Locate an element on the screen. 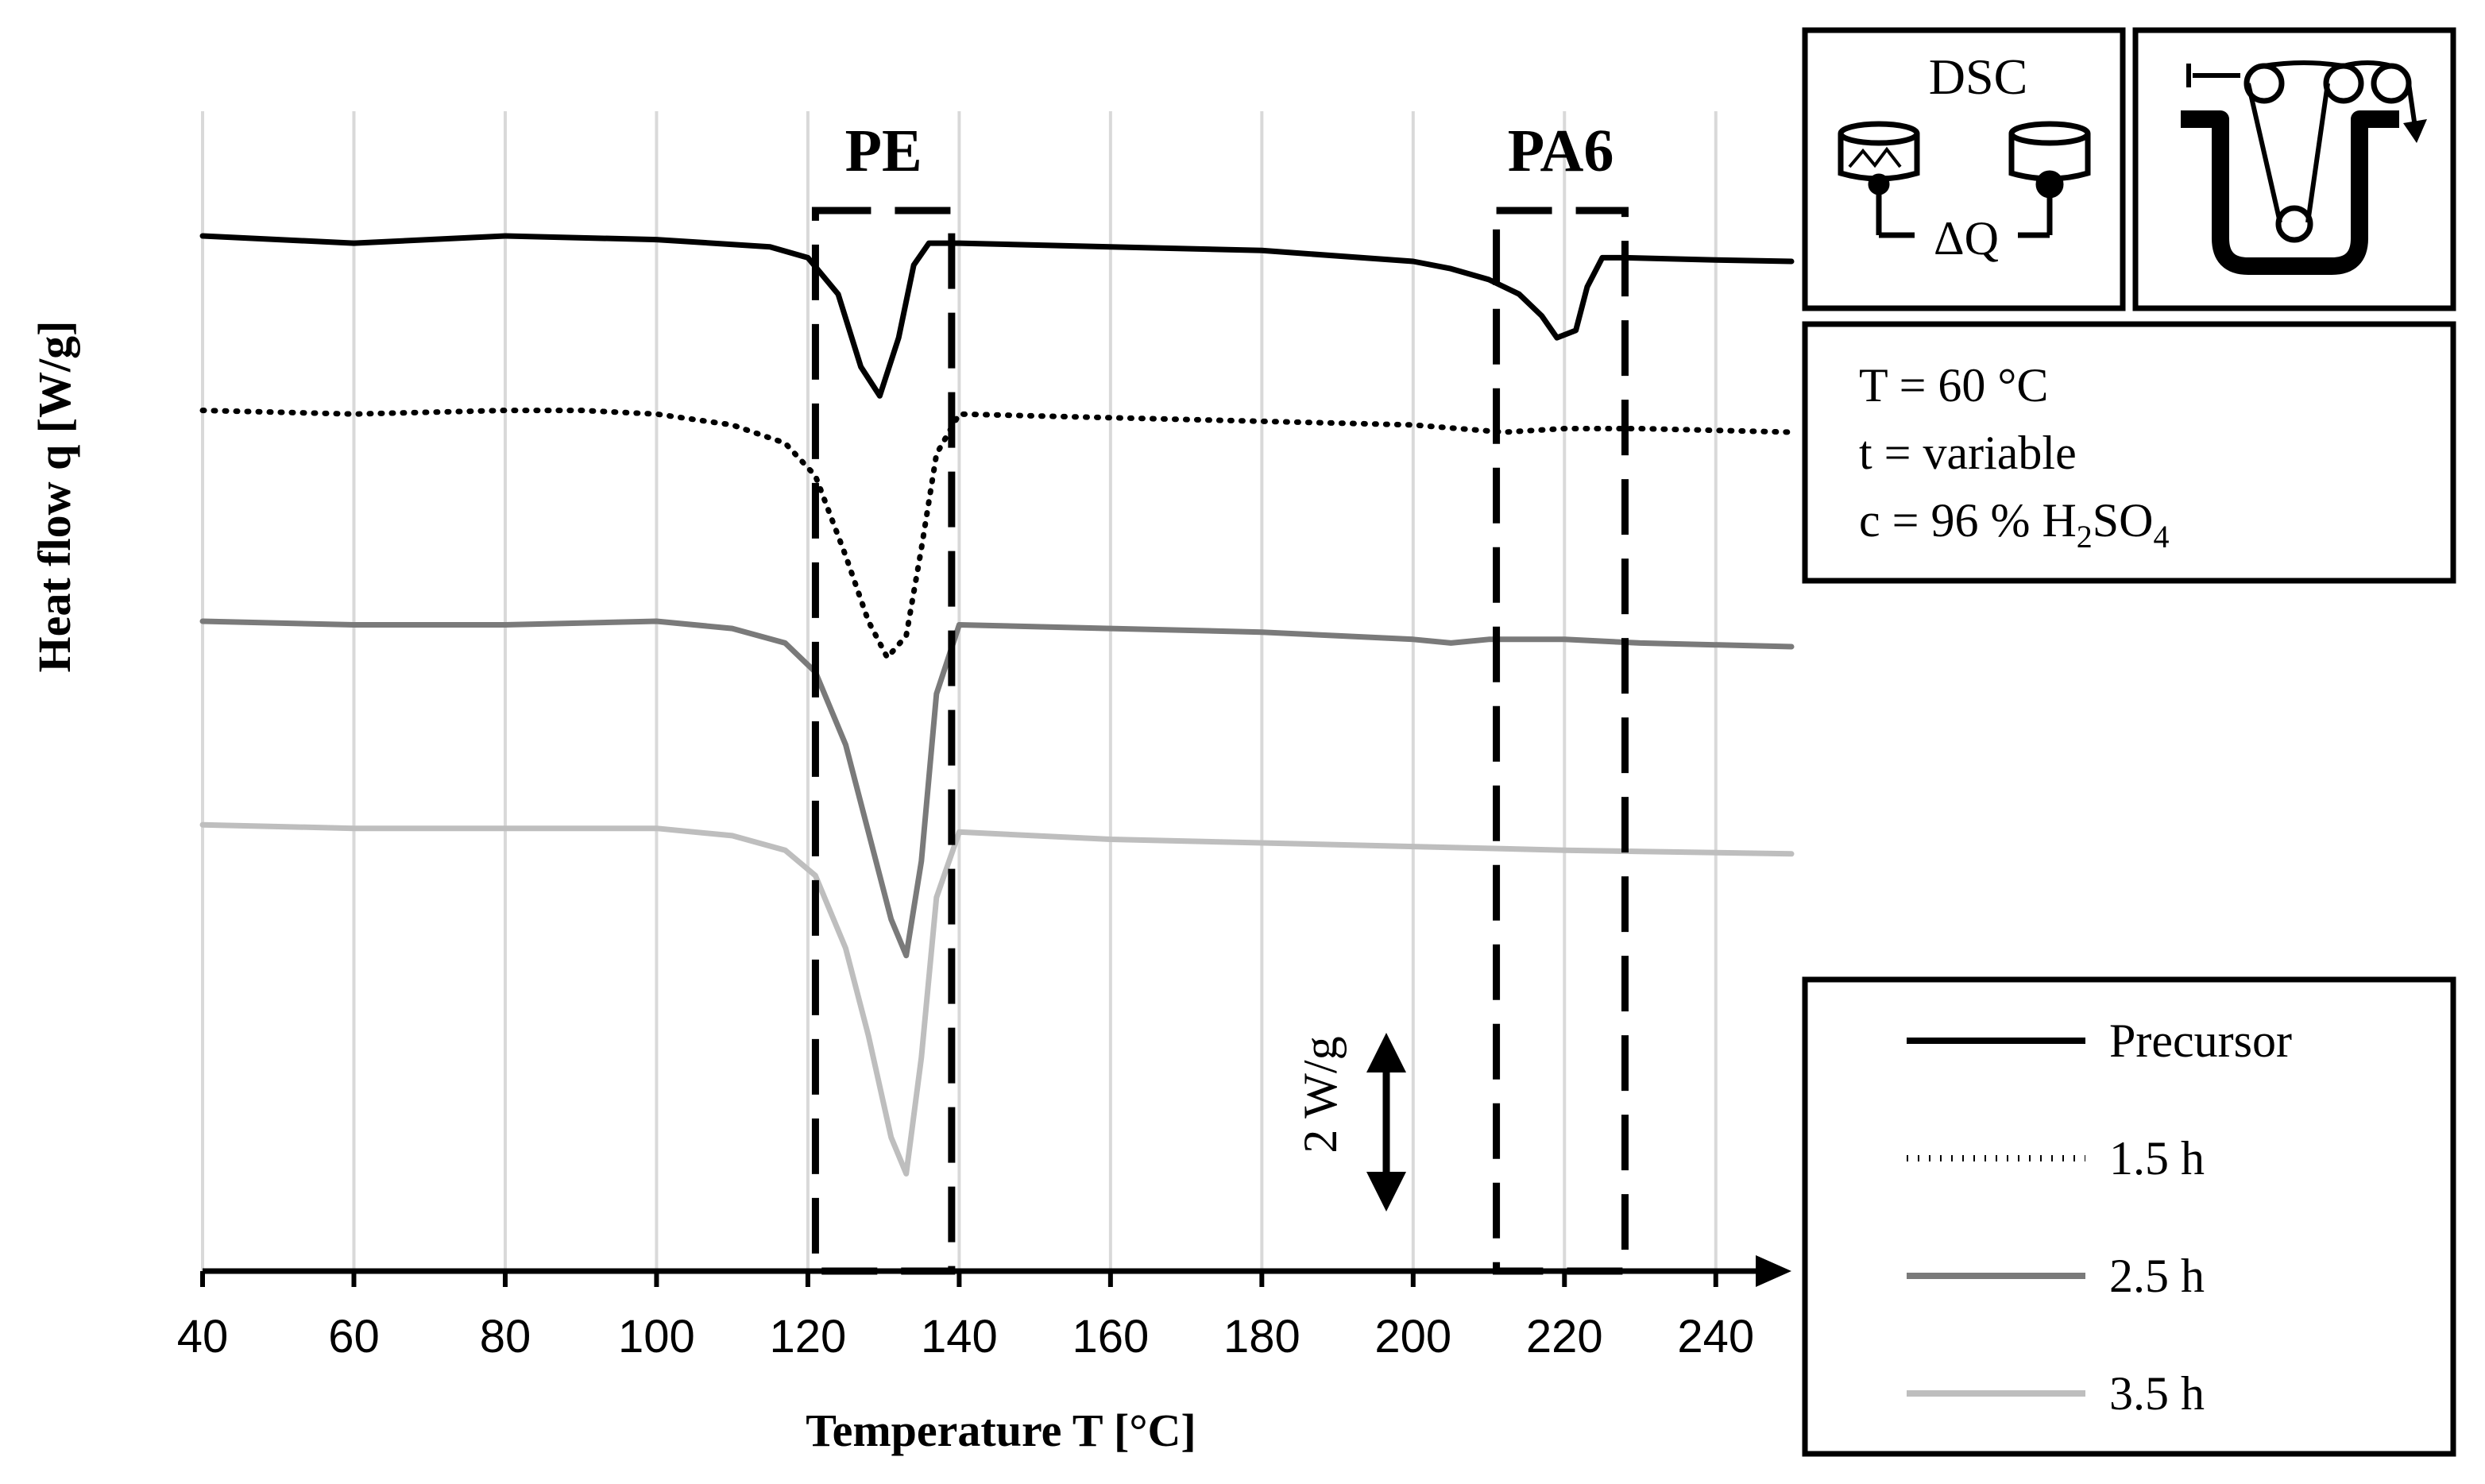  x-tick-label: 140 is located at coordinates (959, 1336).